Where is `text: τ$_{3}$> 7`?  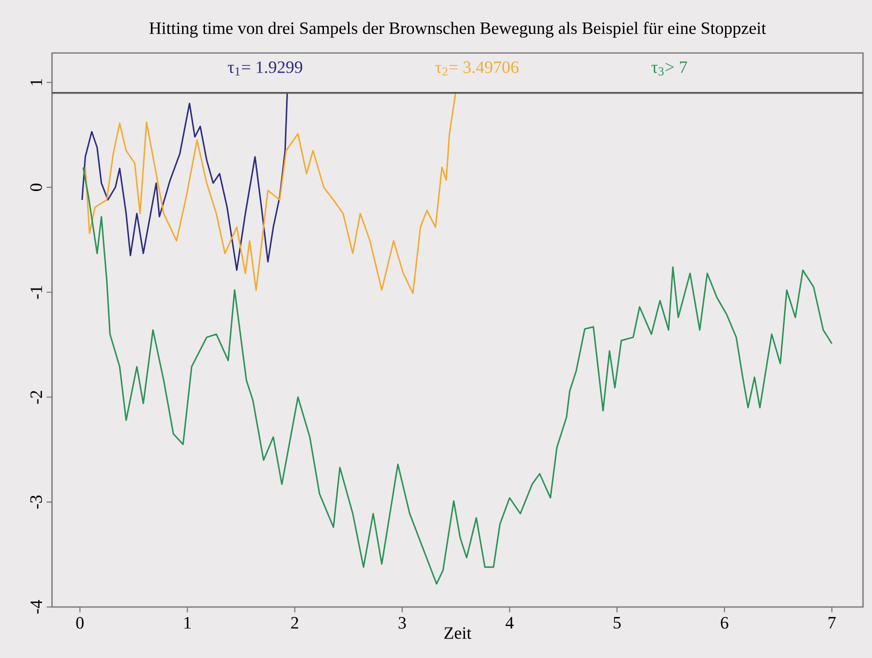
text: τ$_{3}$> 7 is located at coordinates (669, 68).